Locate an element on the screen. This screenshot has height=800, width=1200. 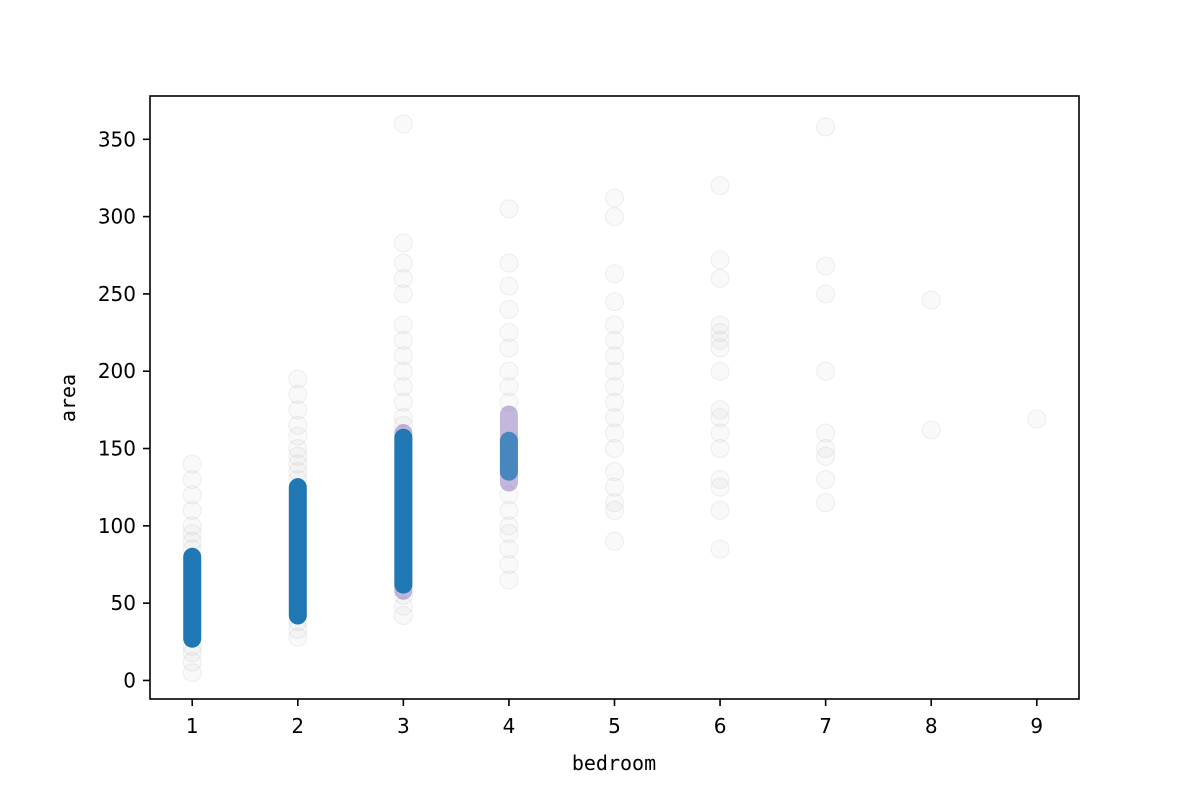
y-tick-label: 300 is located at coordinates (117, 217).